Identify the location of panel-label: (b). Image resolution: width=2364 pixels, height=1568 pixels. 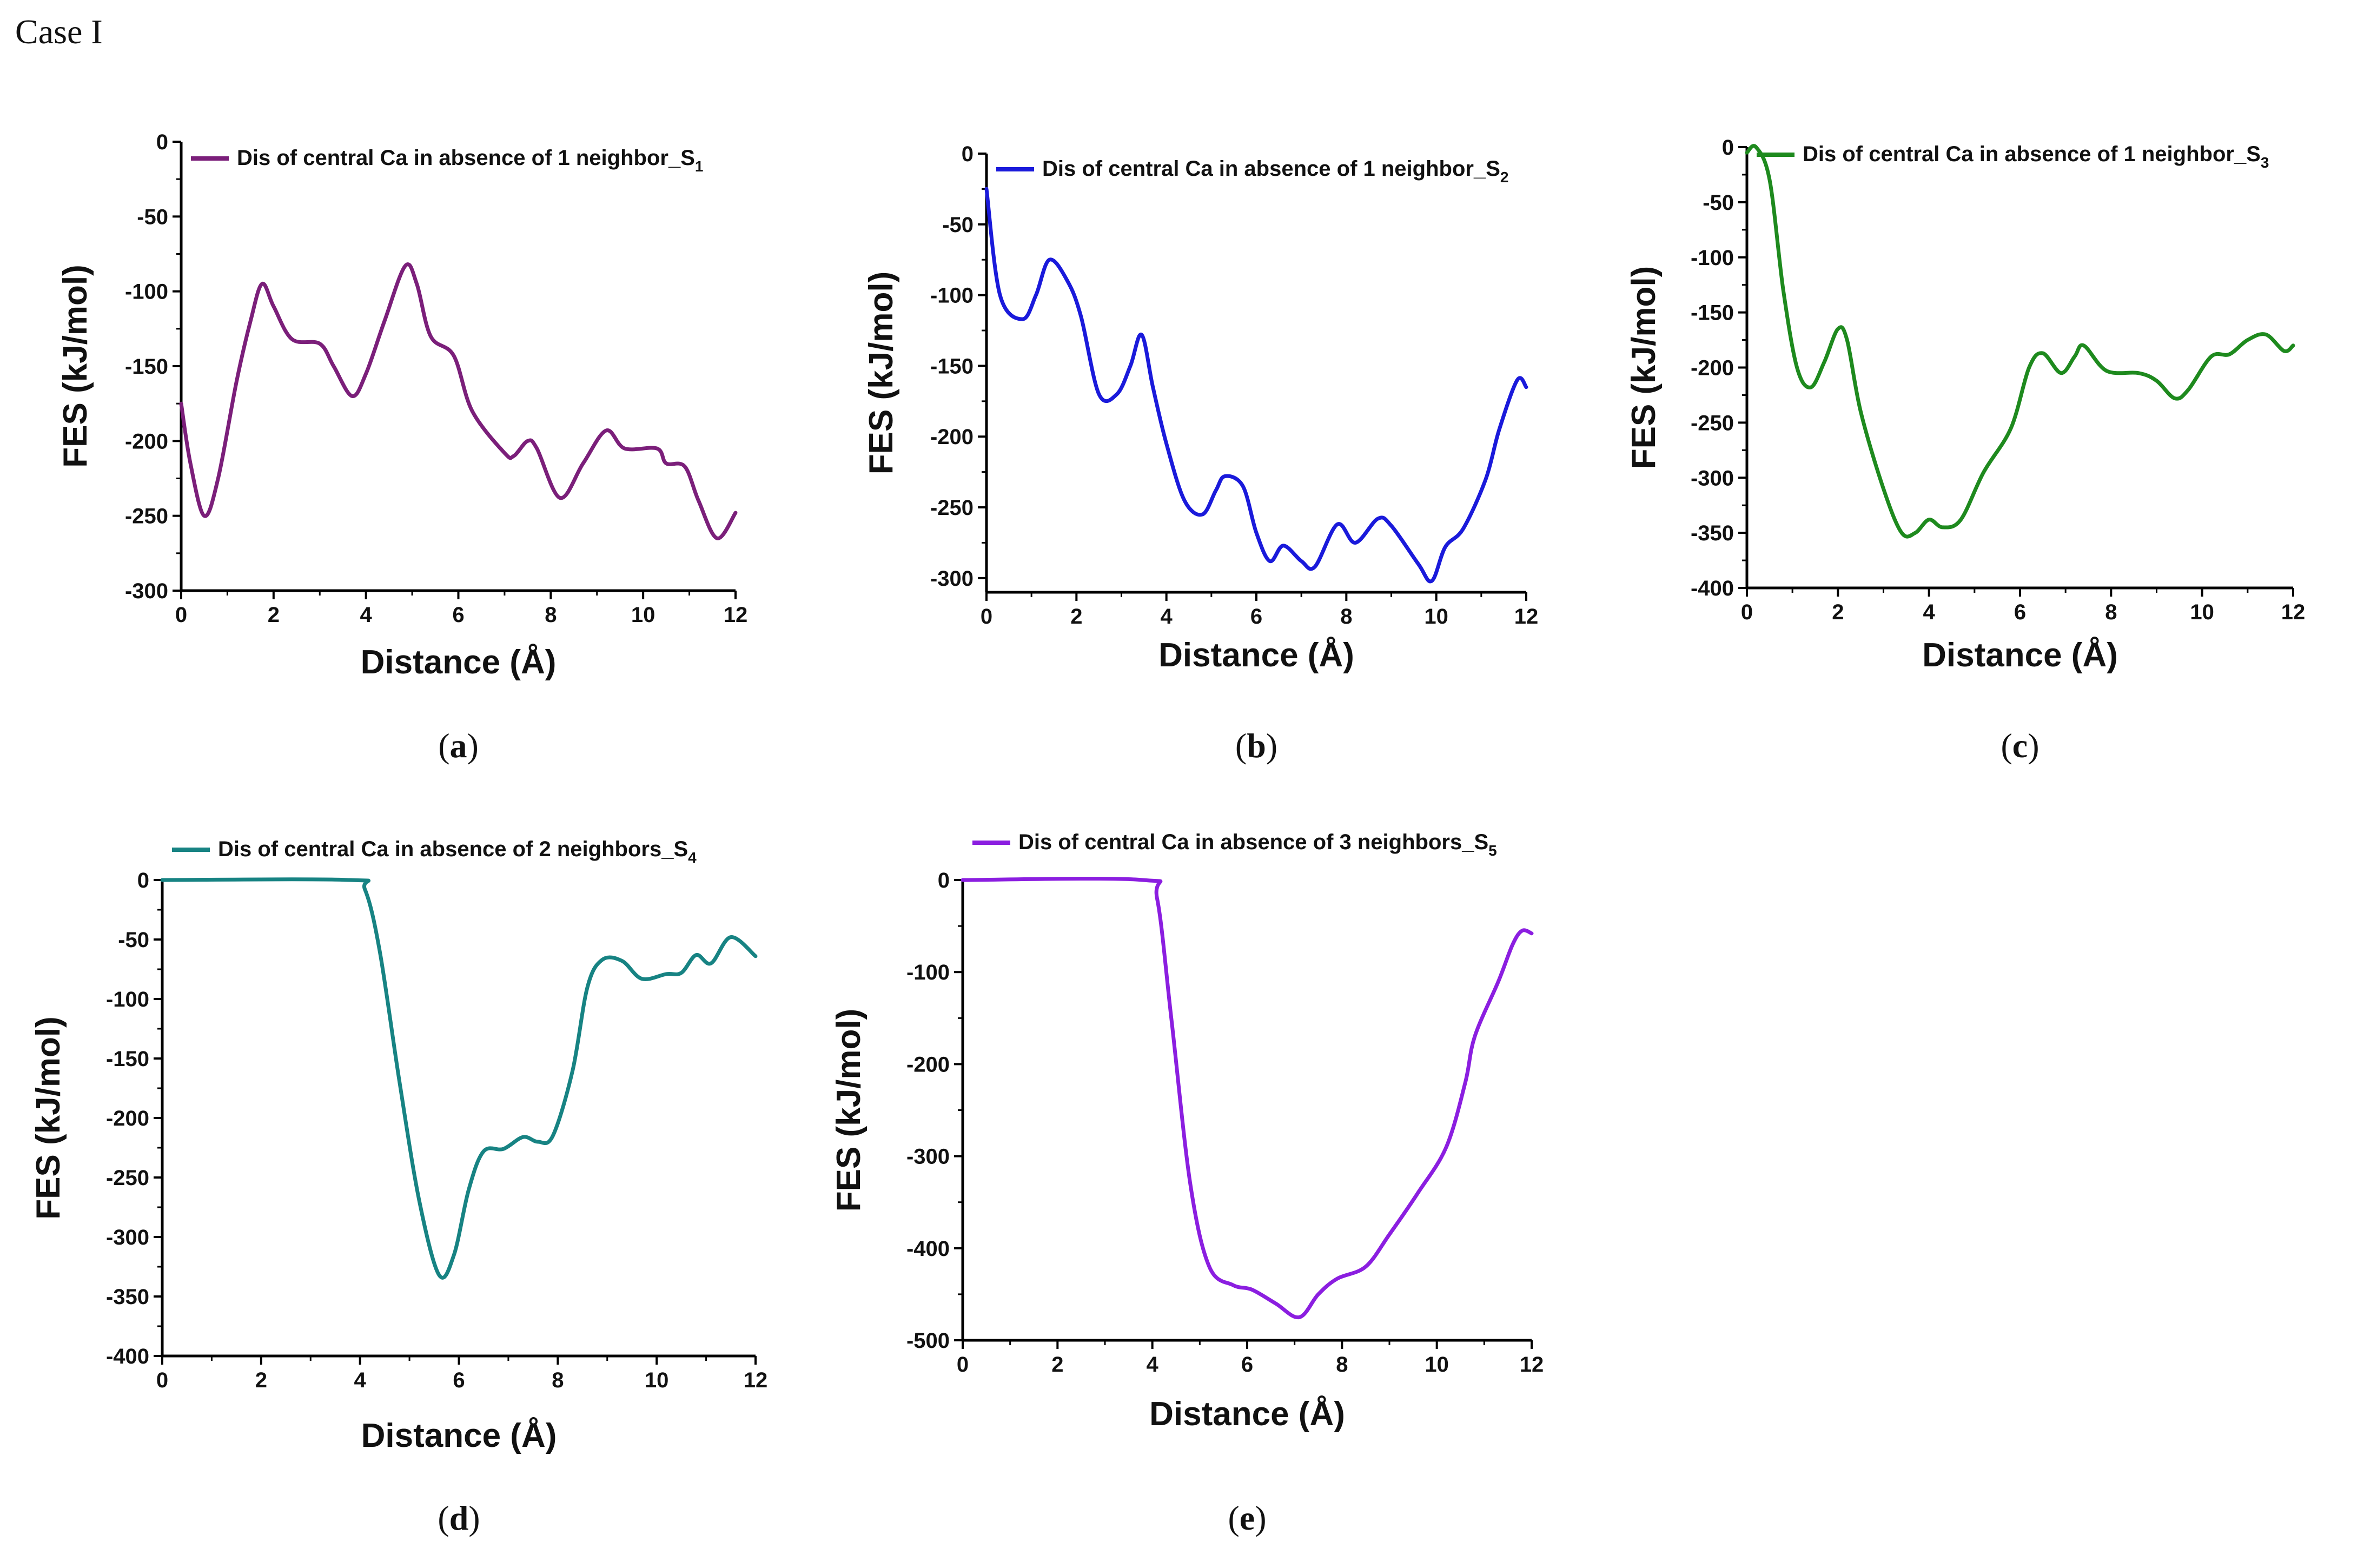
(1256, 745).